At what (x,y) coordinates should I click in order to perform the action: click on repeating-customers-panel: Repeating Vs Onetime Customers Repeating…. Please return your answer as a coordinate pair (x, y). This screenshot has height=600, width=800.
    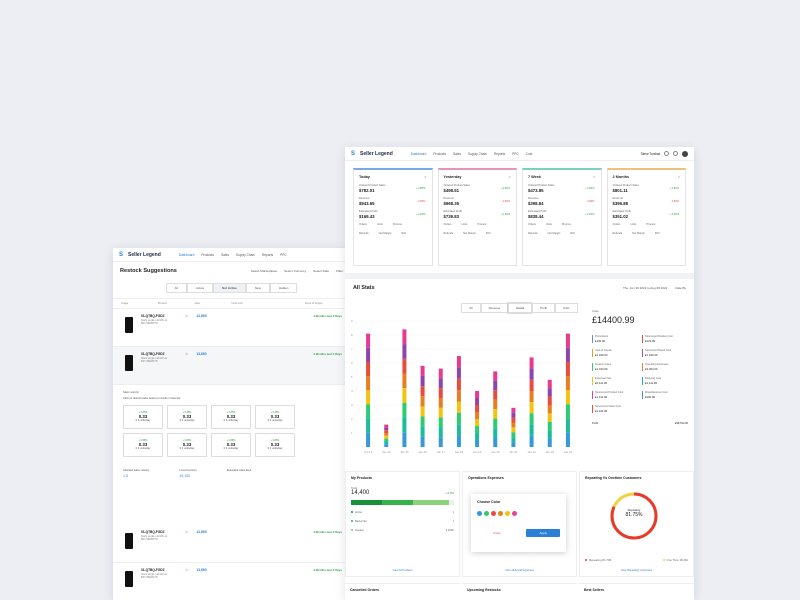
    Looking at the image, I should click on (636, 524).